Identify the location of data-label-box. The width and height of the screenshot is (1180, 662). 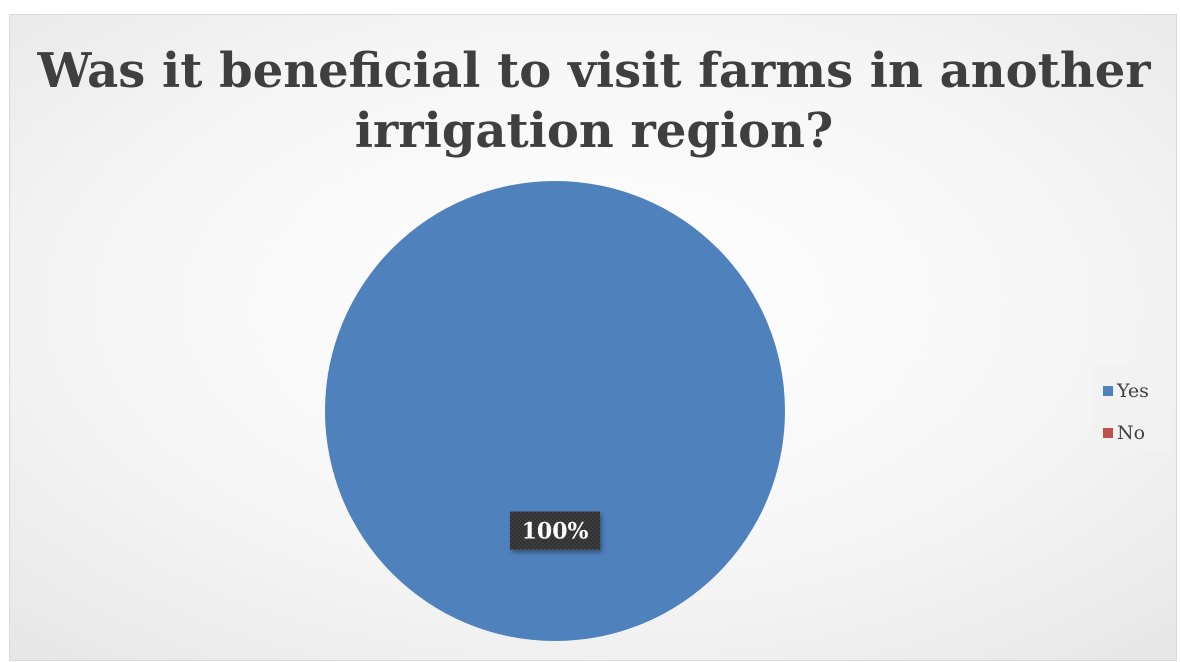
(555, 530).